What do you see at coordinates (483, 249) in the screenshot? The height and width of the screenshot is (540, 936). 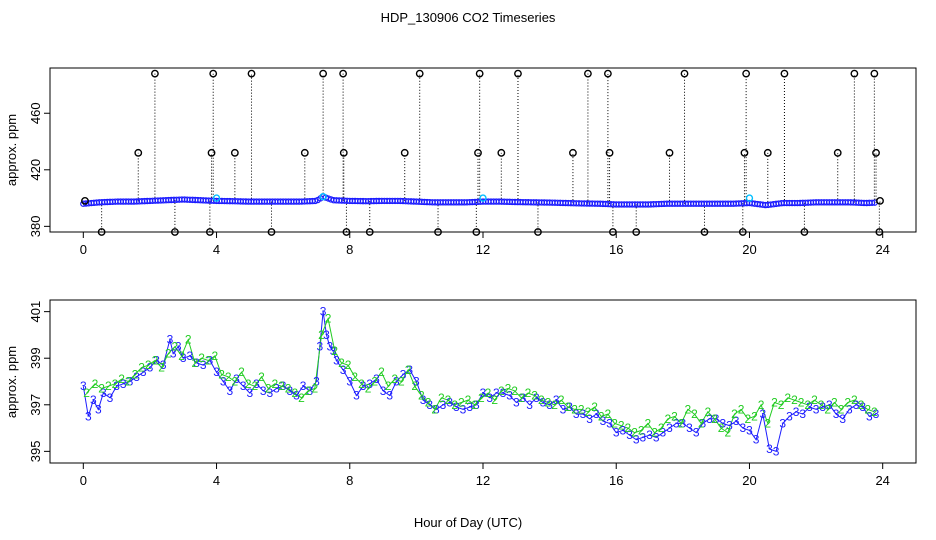 I see `top-x-tick-label: 12` at bounding box center [483, 249].